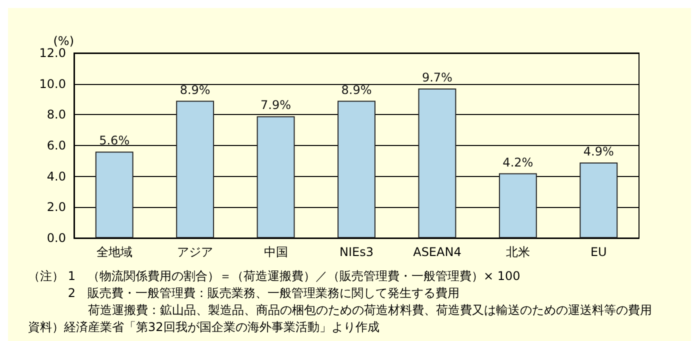 This screenshot has width=699, height=341. Describe the element at coordinates (56, 238) in the screenshot. I see `y-tick-label: 0.0` at that location.